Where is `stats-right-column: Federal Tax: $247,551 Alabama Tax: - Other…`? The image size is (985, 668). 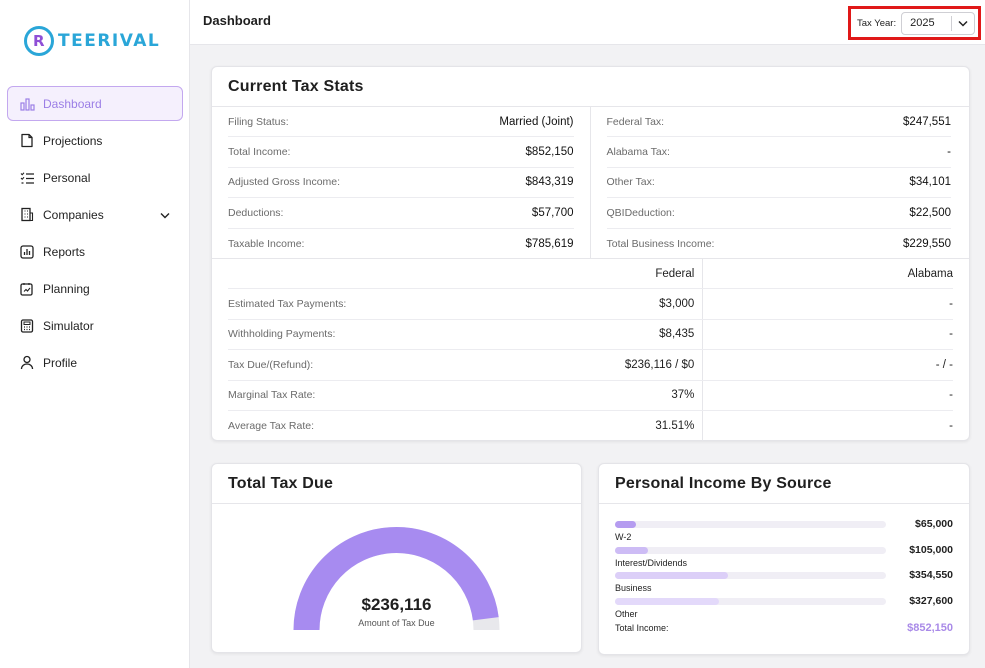 stats-right-column: Federal Tax: $247,551 Alabama Tax: - Other… is located at coordinates (780, 182).